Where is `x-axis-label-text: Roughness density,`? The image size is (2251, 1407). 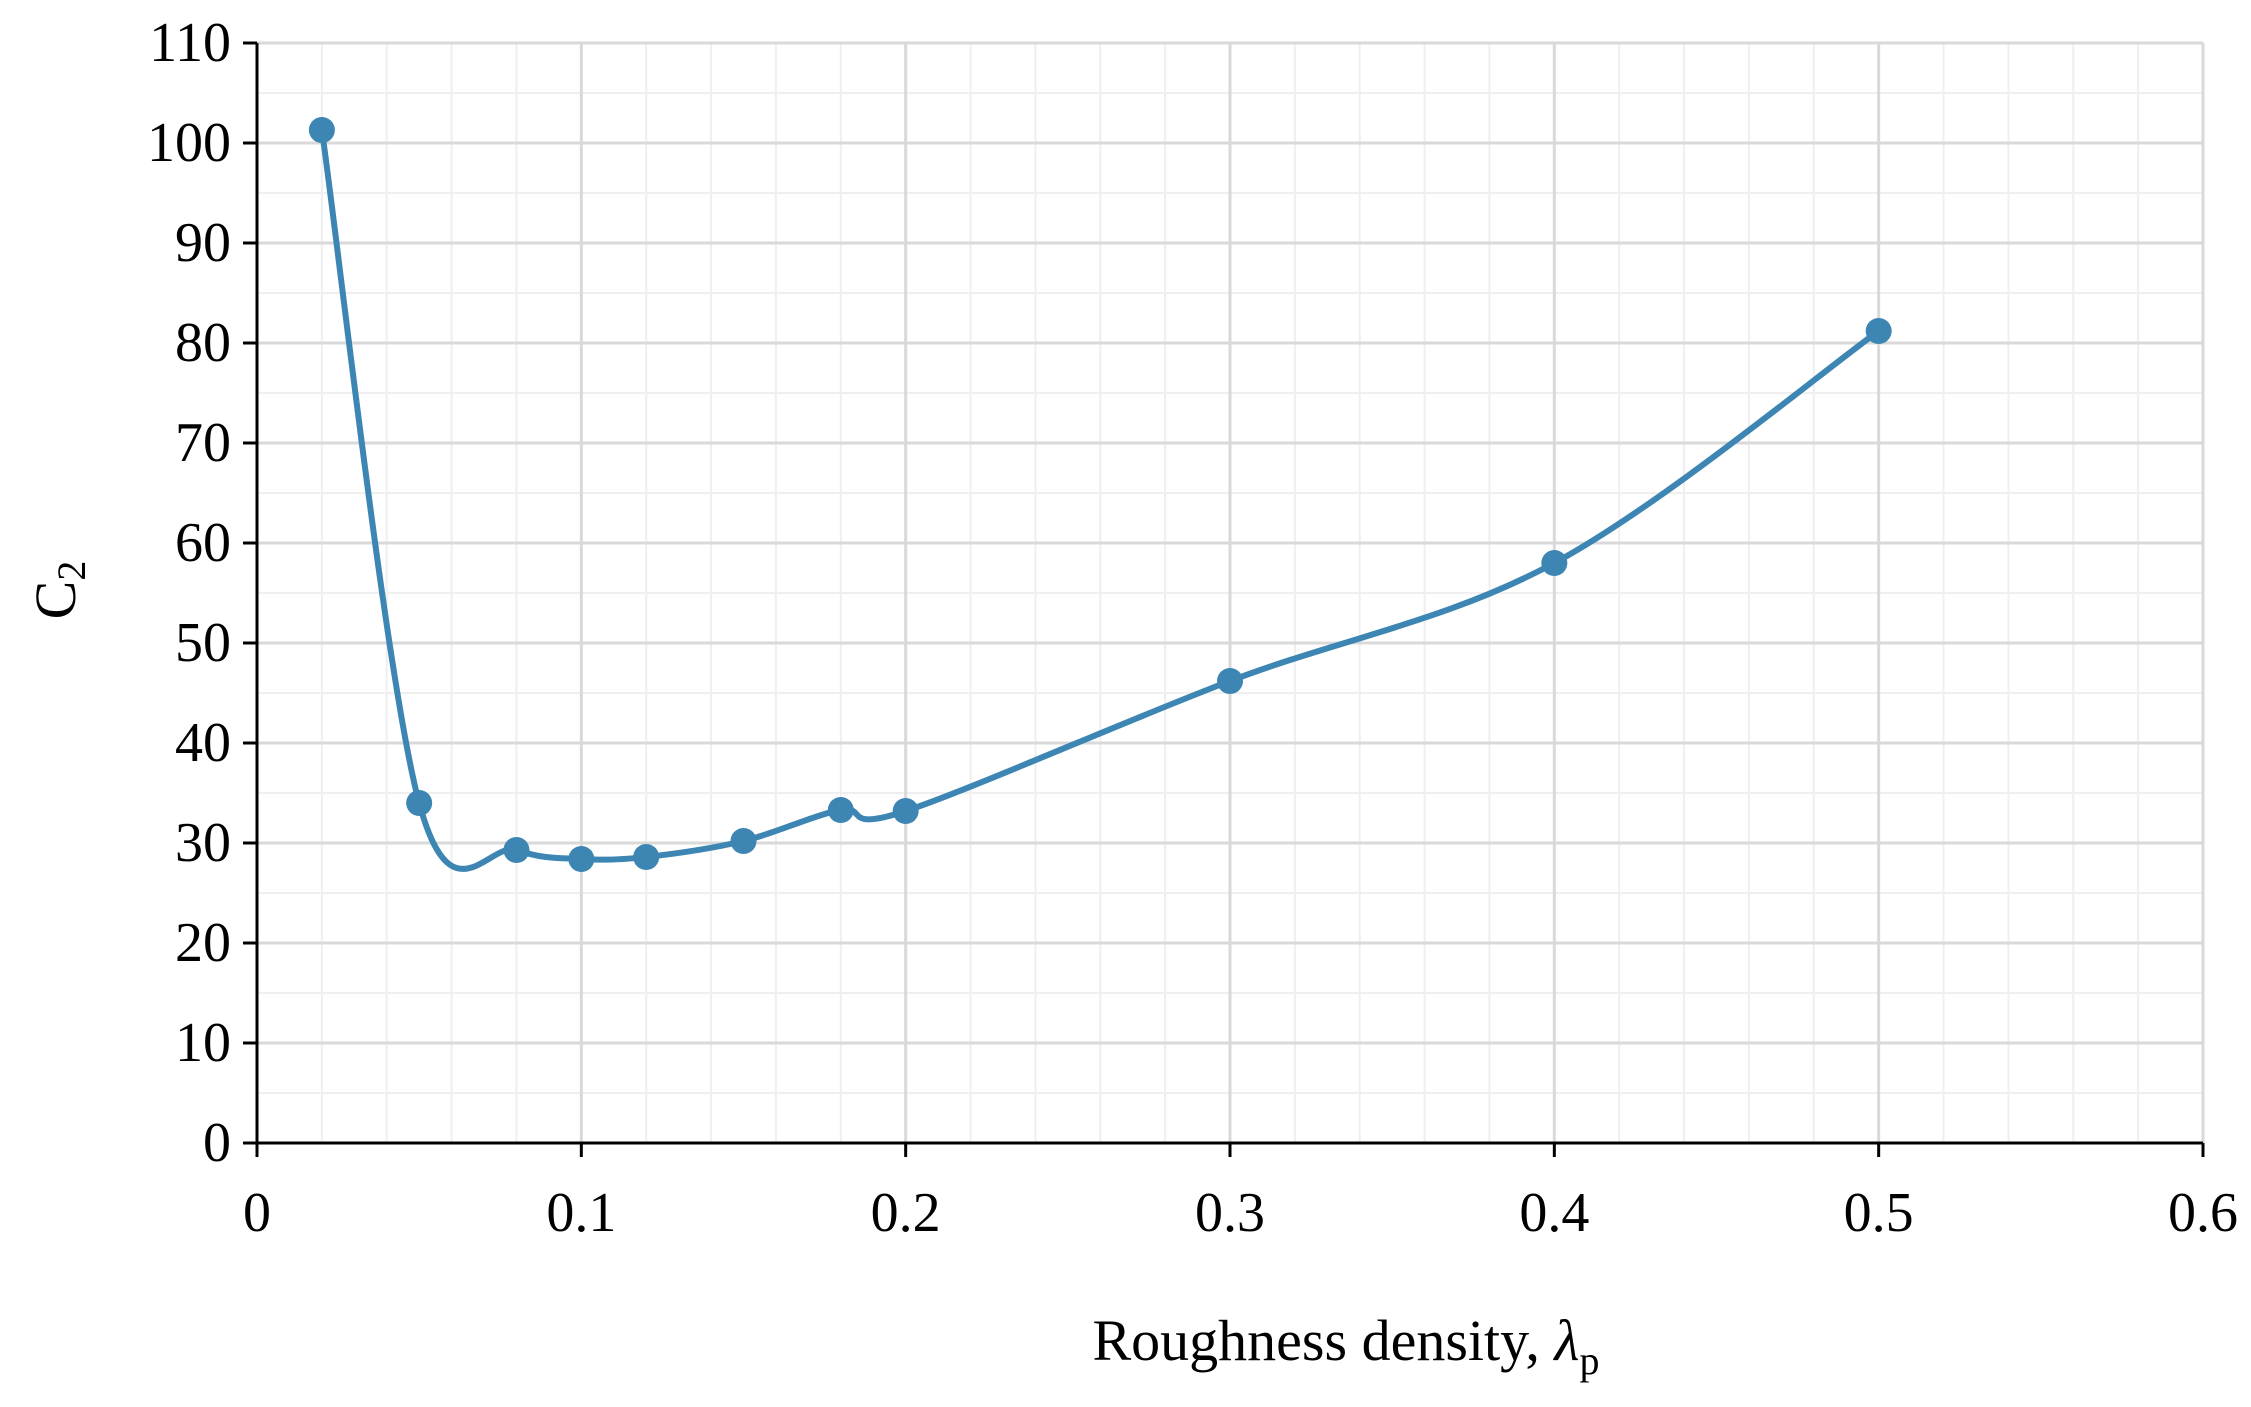
x-axis-label-text: Roughness density, is located at coordinates (1324, 1340).